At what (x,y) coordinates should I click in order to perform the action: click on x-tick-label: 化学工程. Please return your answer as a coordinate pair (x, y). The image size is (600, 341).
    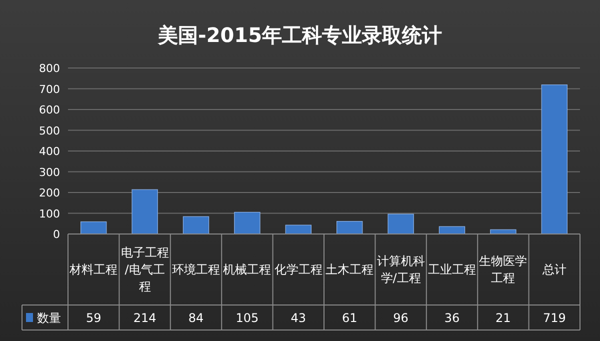
    Looking at the image, I should click on (298, 269).